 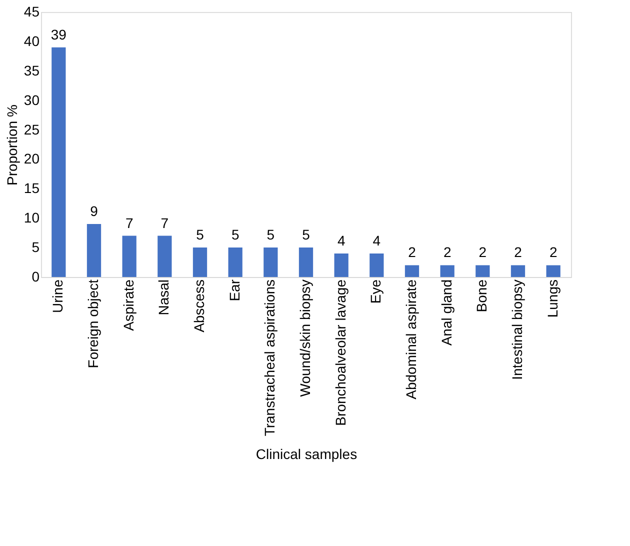 I want to click on y-tick-label: 25, so click(x=32, y=129).